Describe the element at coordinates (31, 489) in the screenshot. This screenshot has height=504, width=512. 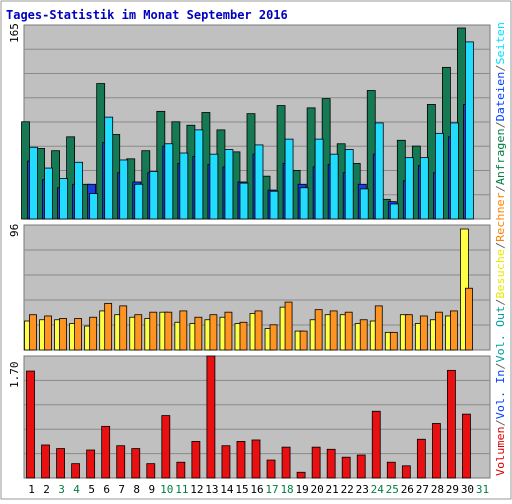
I see `day-label: 1` at that location.